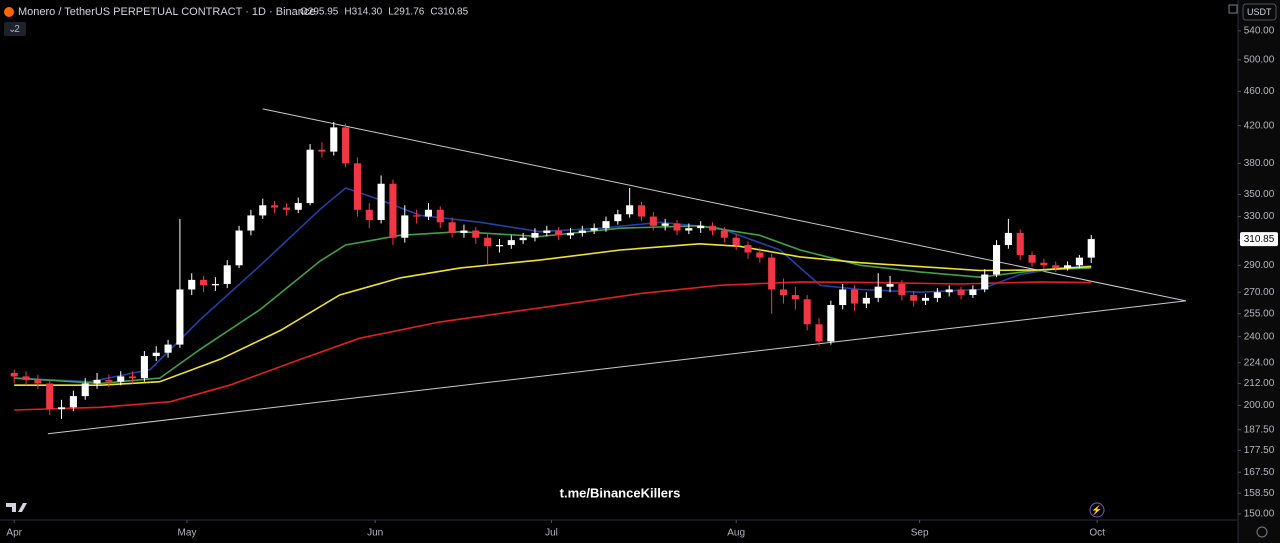 The width and height of the screenshot is (1280, 543). Describe the element at coordinates (1259, 271) in the screenshot. I see `price-axis` at that location.